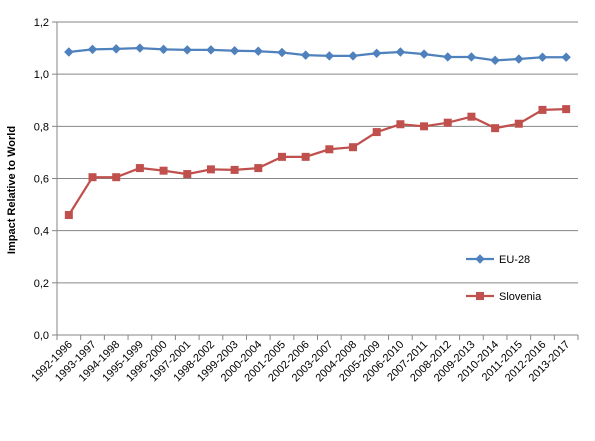  What do you see at coordinates (480, 296) in the screenshot?
I see `legend-marker-slovenia` at bounding box center [480, 296].